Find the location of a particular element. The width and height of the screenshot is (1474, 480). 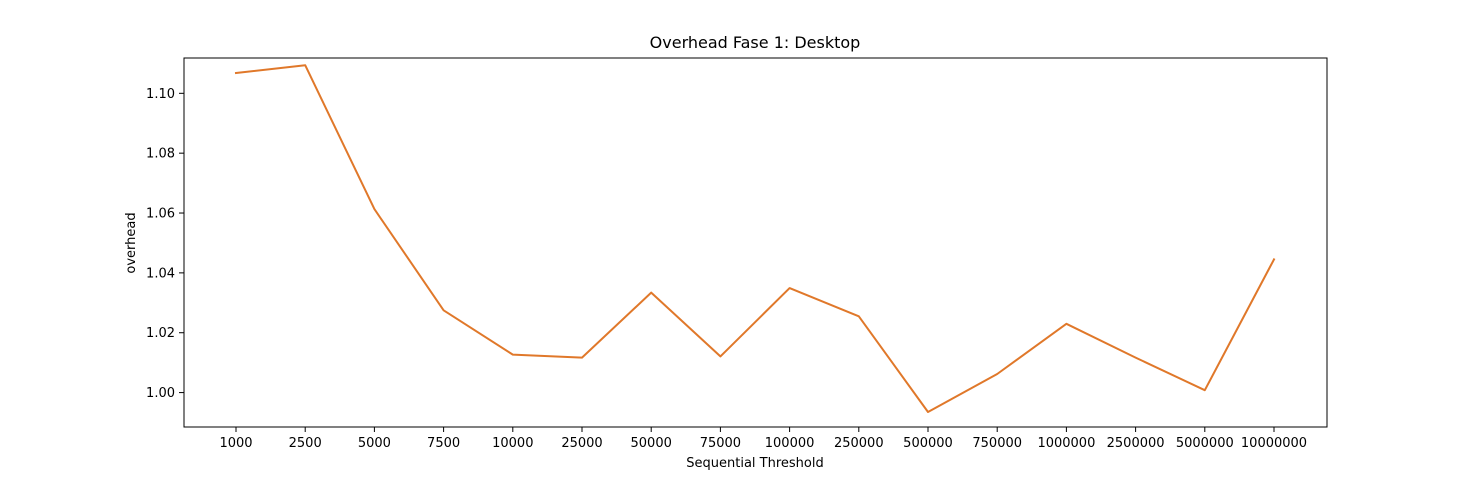

x-tick-label: 1000 is located at coordinates (235, 443).